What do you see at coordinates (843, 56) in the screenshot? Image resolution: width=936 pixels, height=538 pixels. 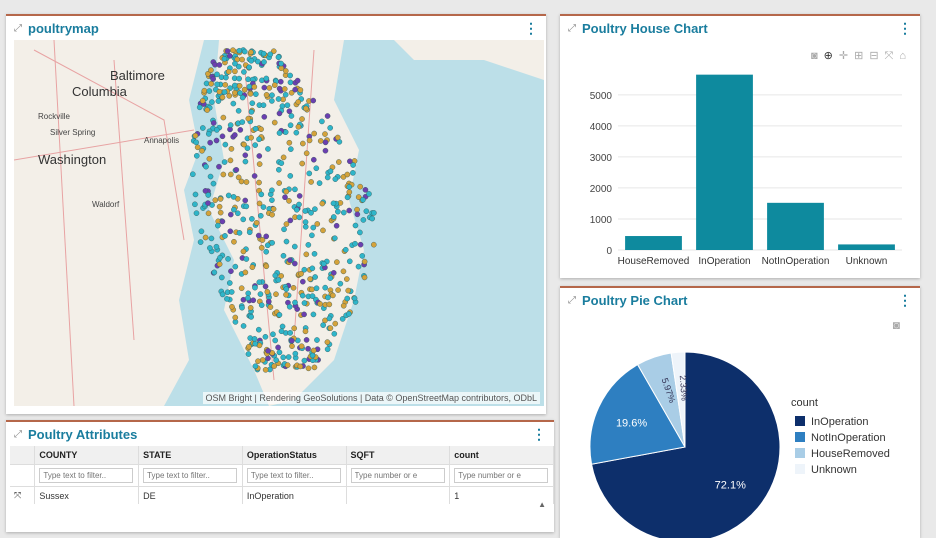 I see `pan-icon: ✛` at bounding box center [843, 56].